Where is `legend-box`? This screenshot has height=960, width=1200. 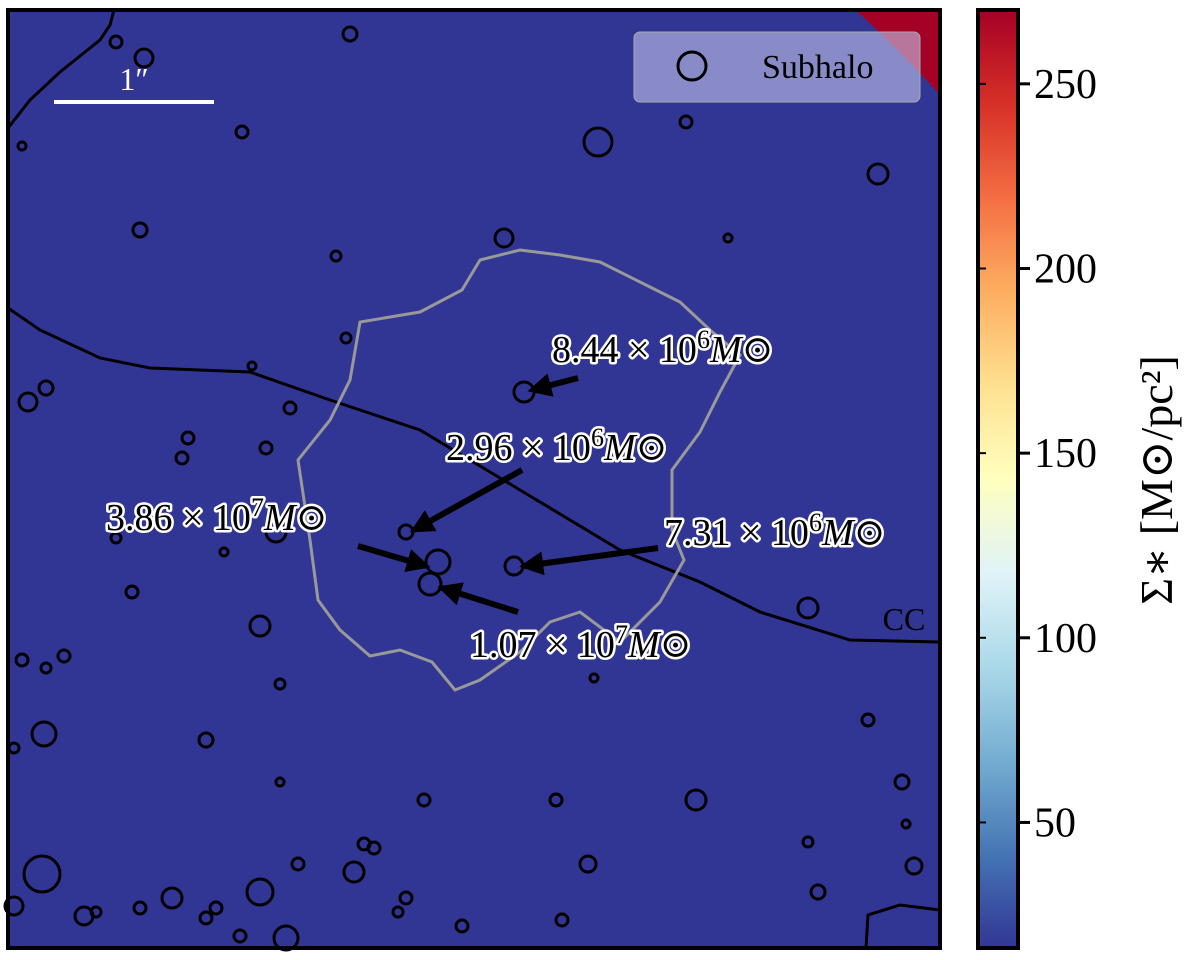
legend-box is located at coordinates (777, 67).